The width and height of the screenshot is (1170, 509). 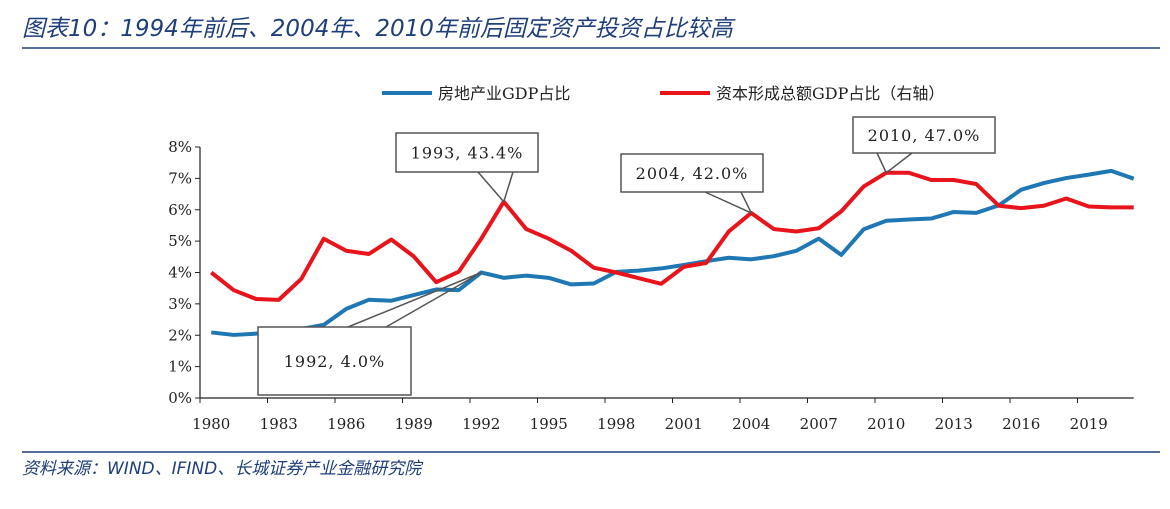 I want to click on x-tick-label: 1992, so click(x=481, y=424).